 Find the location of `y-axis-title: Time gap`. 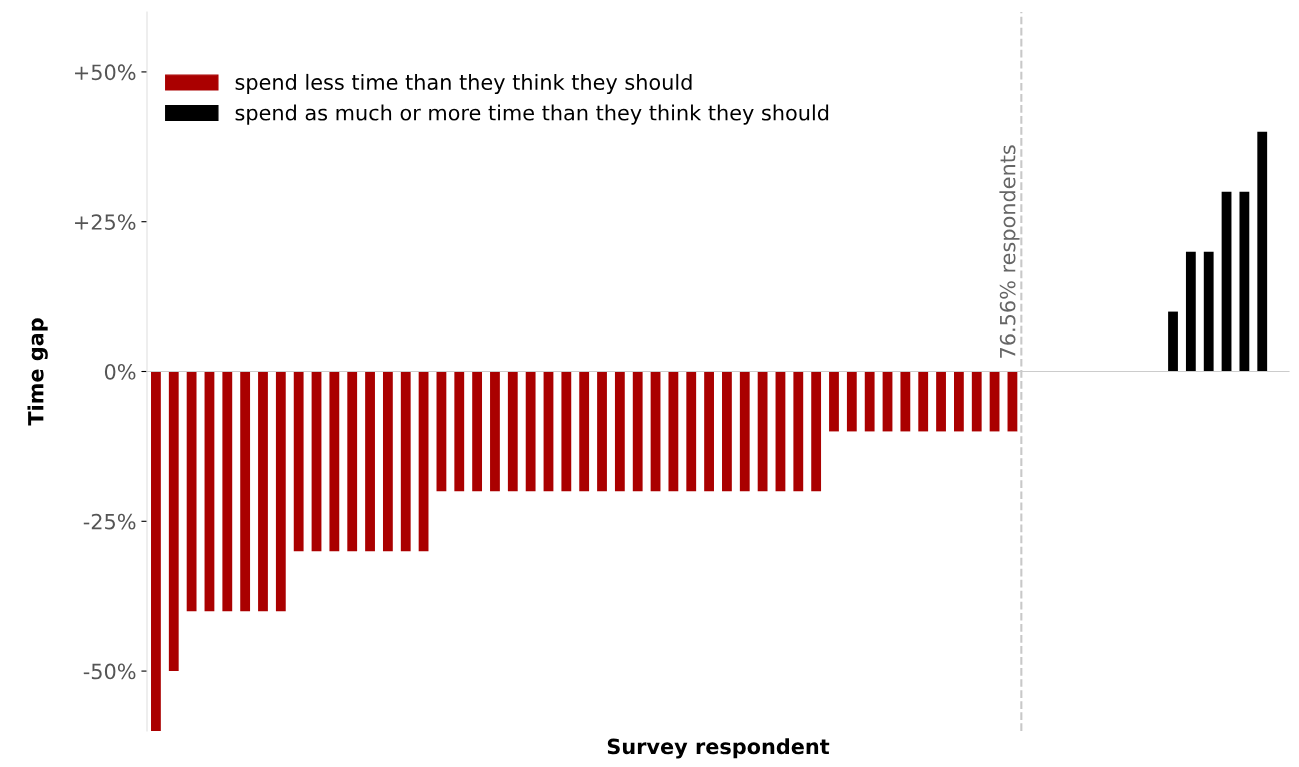

y-axis-title: Time gap is located at coordinates (37, 372).